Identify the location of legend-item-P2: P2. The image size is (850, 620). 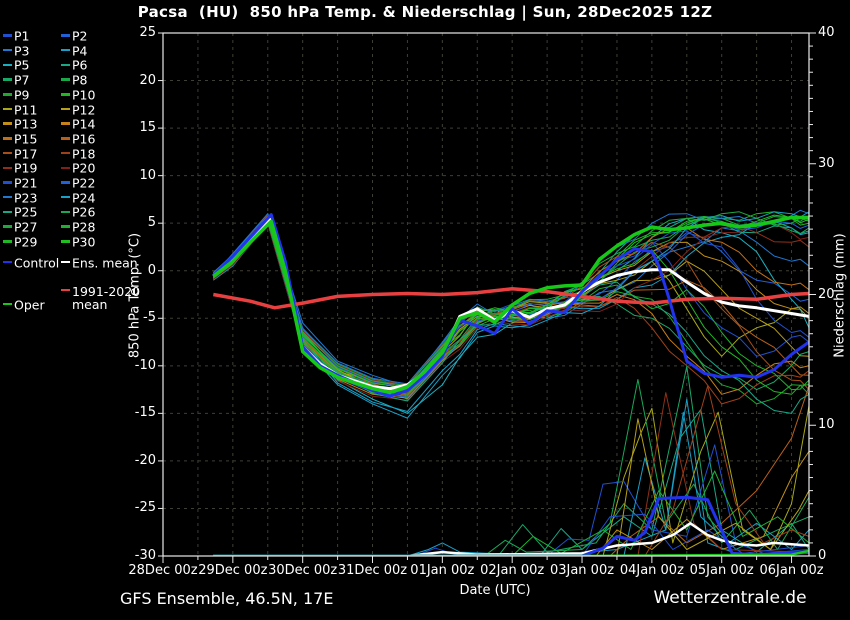
(74, 36).